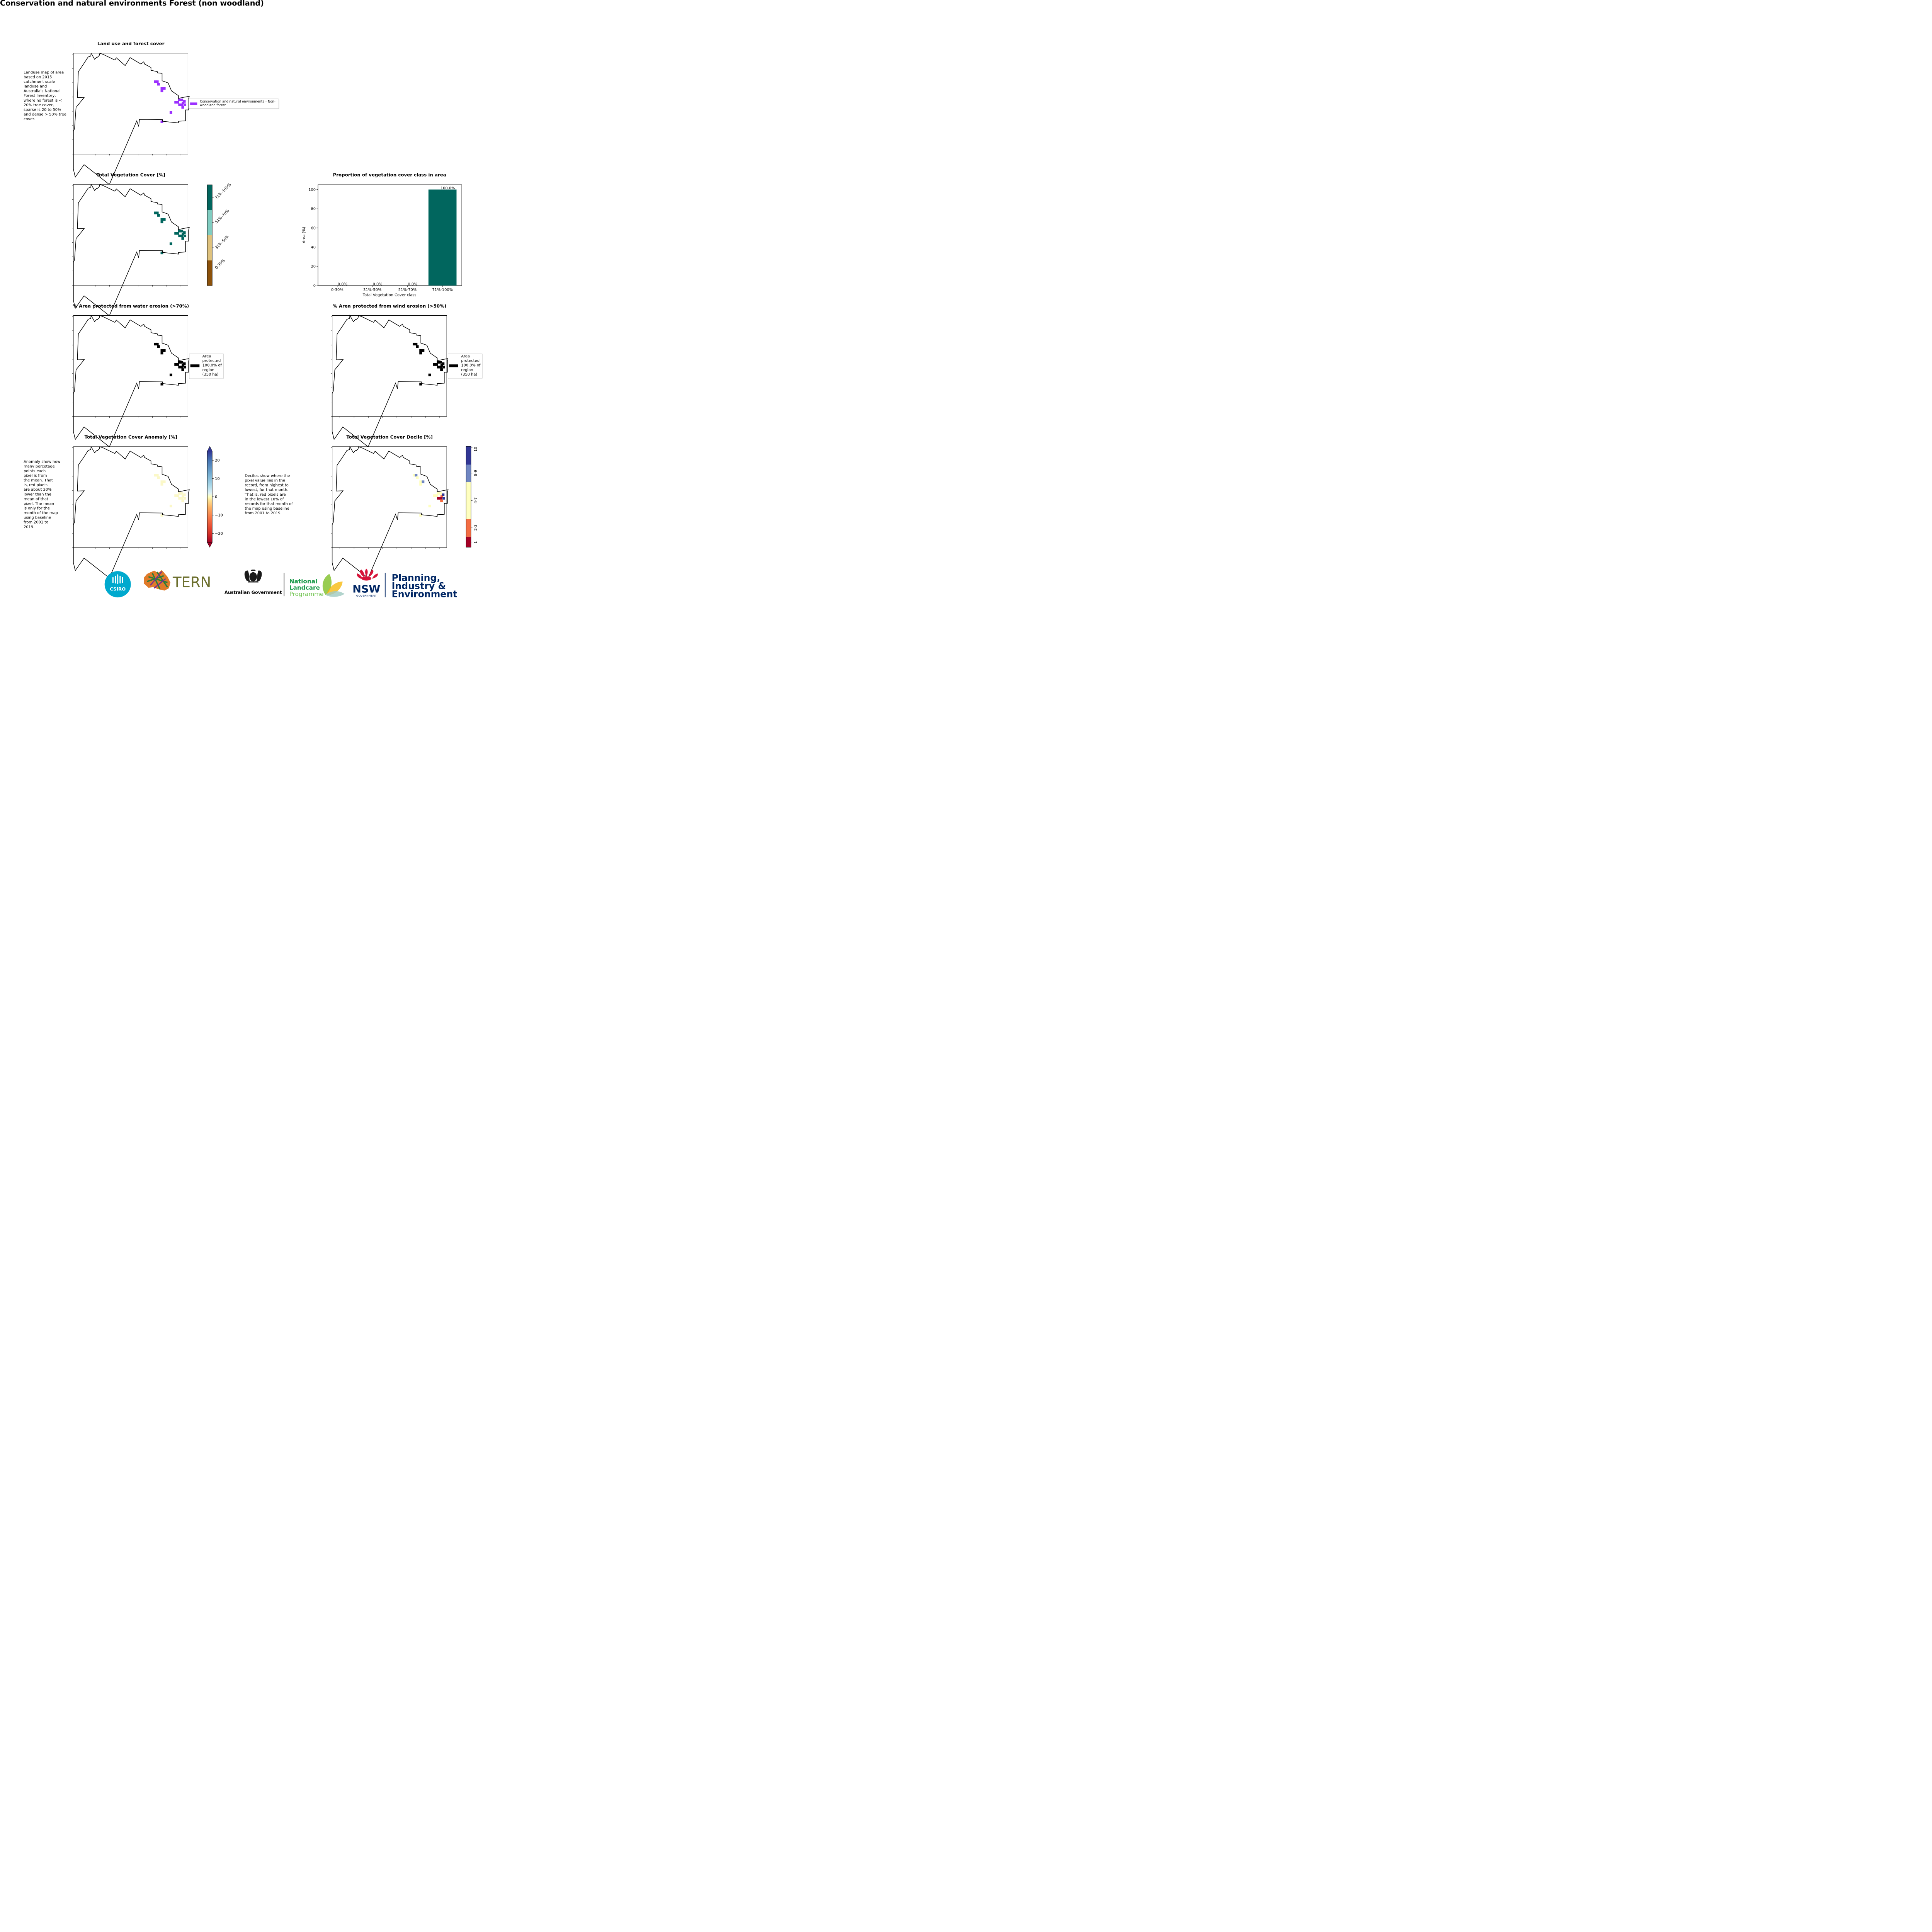  Describe the element at coordinates (40, 96) in the screenshot. I see `note-line: Forest Inventory,` at that location.